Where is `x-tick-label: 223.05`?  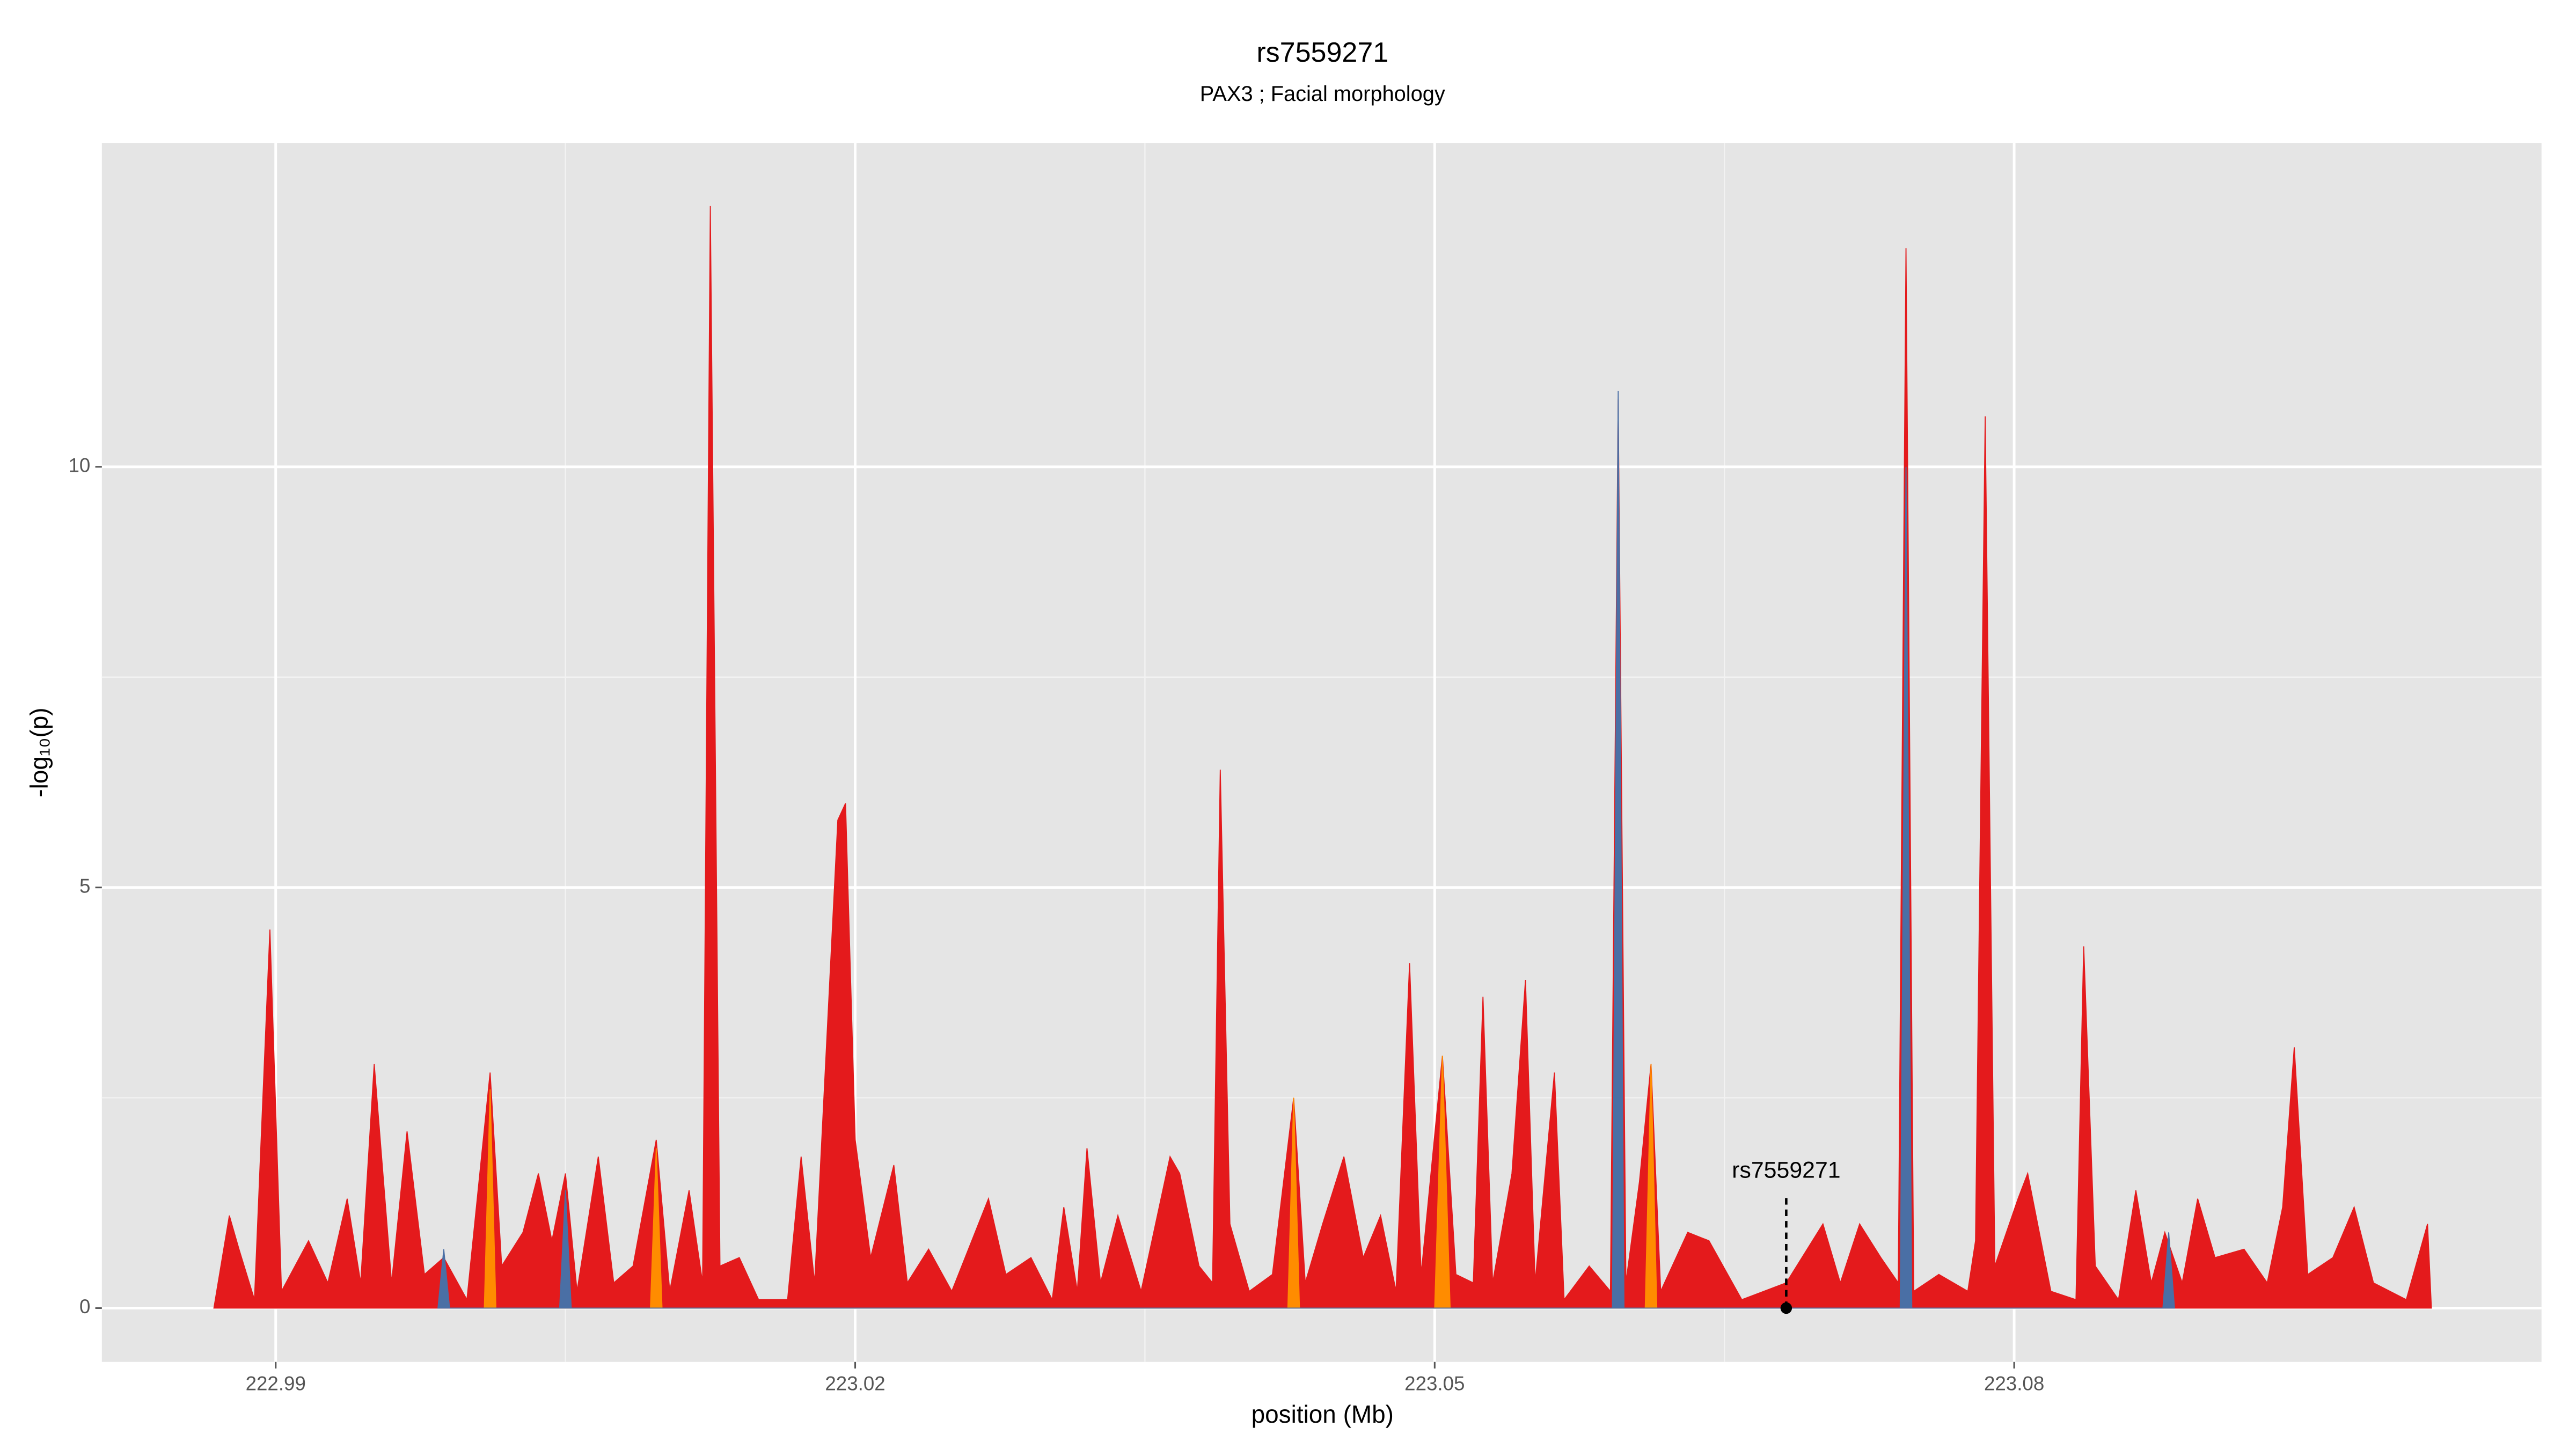
x-tick-label: 223.05 is located at coordinates (1434, 1383).